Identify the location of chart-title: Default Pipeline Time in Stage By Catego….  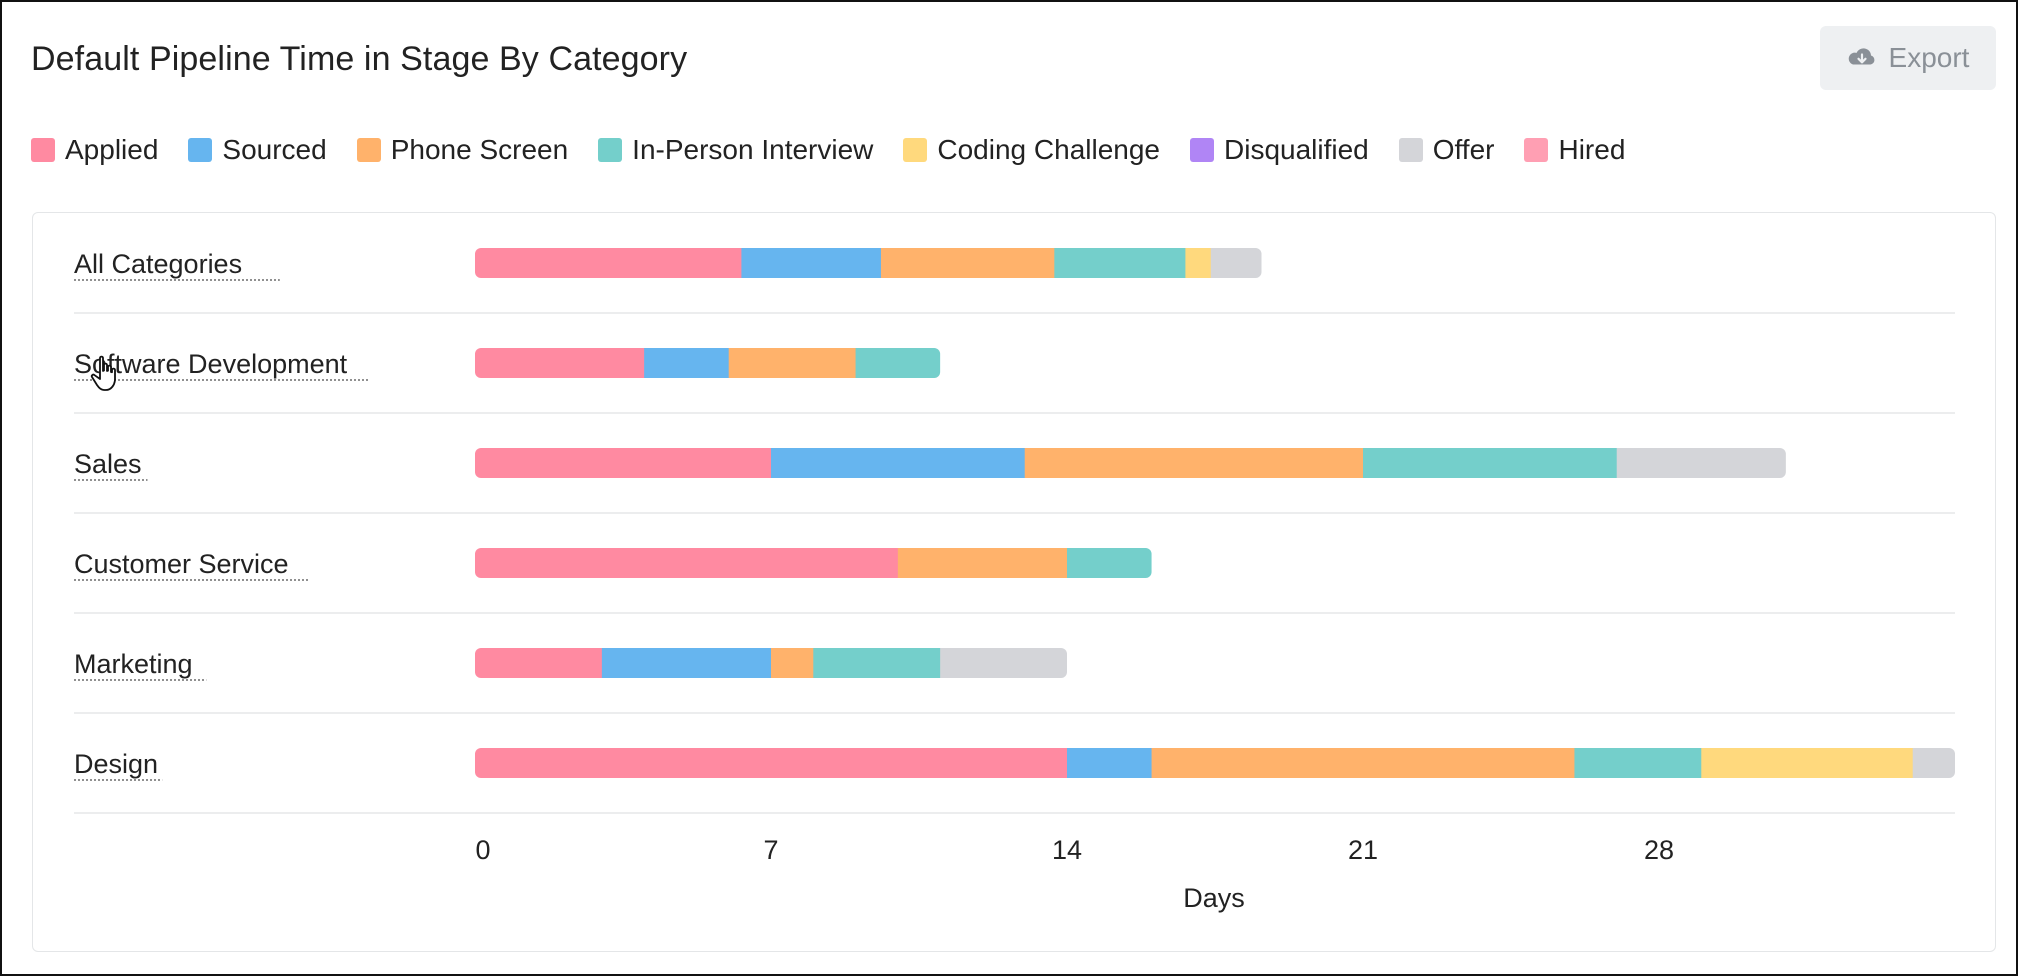
(359, 59).